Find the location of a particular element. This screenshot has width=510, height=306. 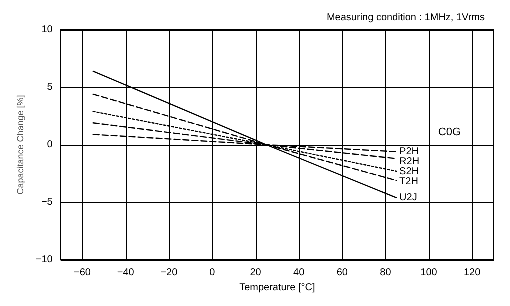

series-label: T2H is located at coordinates (409, 182).